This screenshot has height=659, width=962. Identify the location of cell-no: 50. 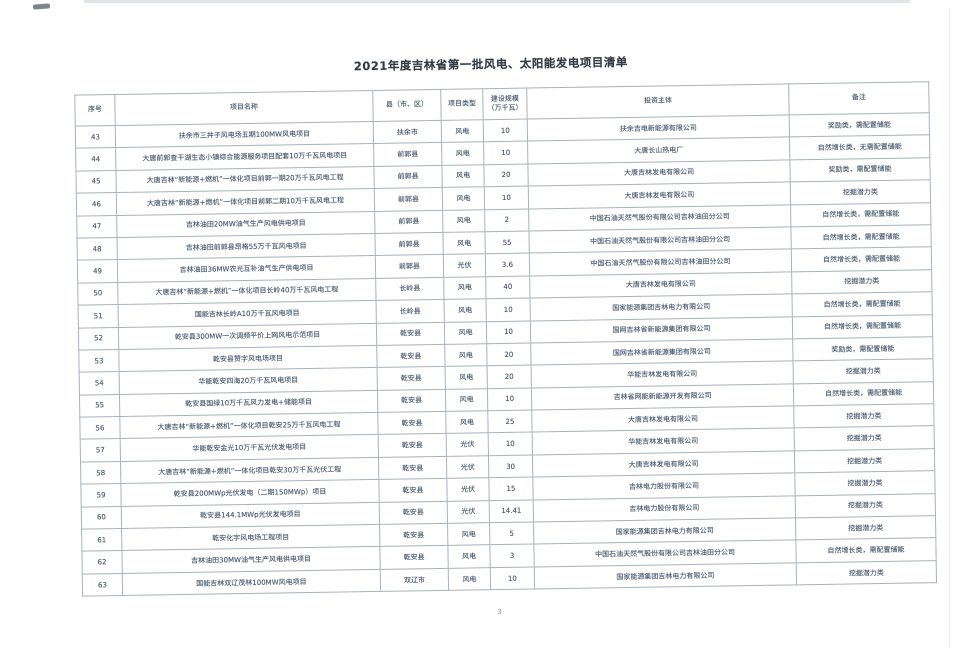
(98, 294).